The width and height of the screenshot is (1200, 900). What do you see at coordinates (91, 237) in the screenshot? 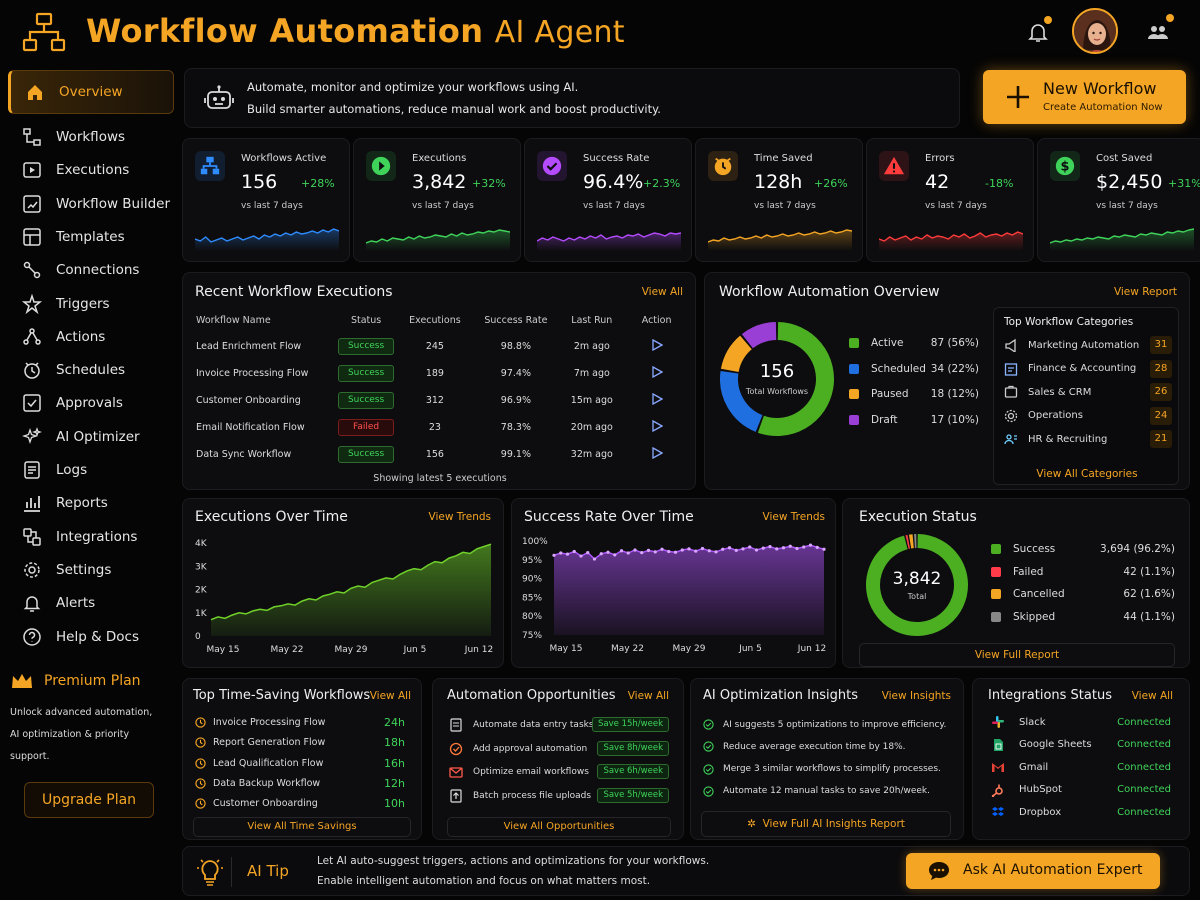
I see `sidebar-item-templates: Templates` at bounding box center [91, 237].